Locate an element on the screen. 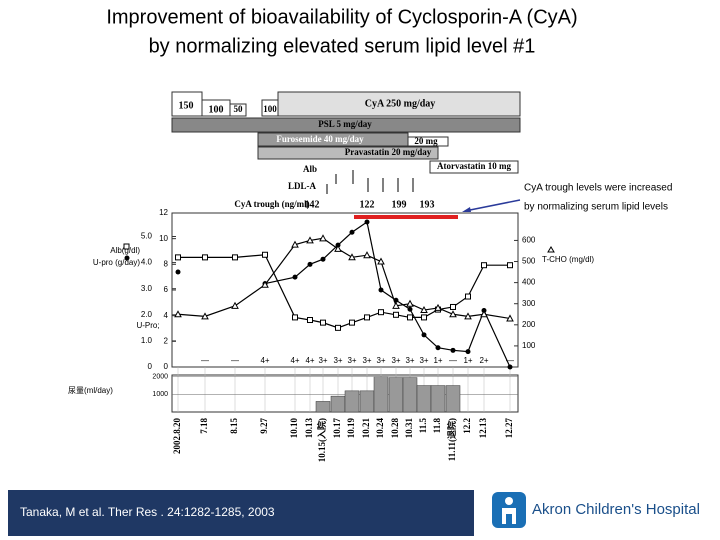 Image resolution: width=720 pixels, height=540 pixels. cya-trough-value: 199 is located at coordinates (399, 204).